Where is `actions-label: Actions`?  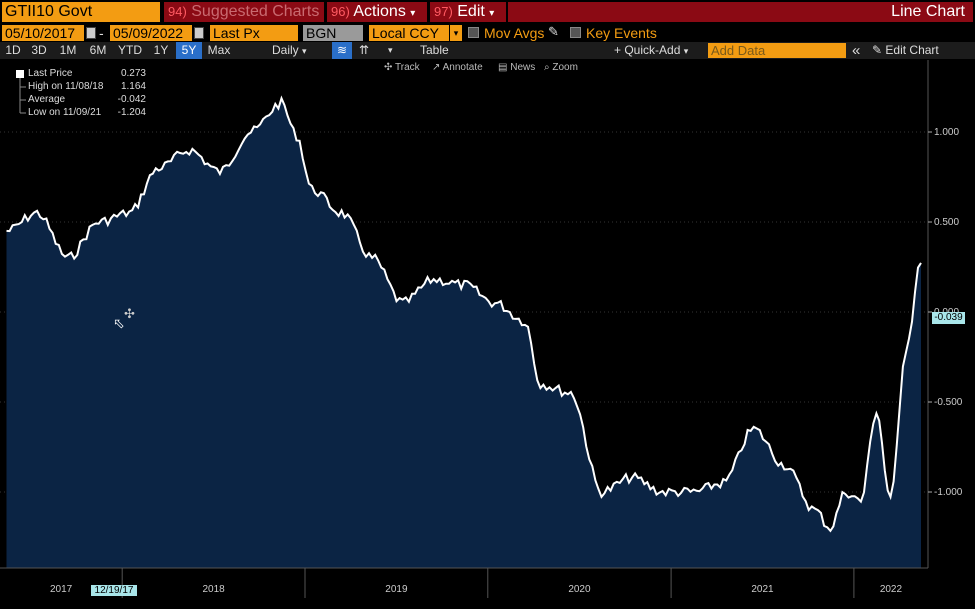
actions-label: Actions is located at coordinates (379, 11).